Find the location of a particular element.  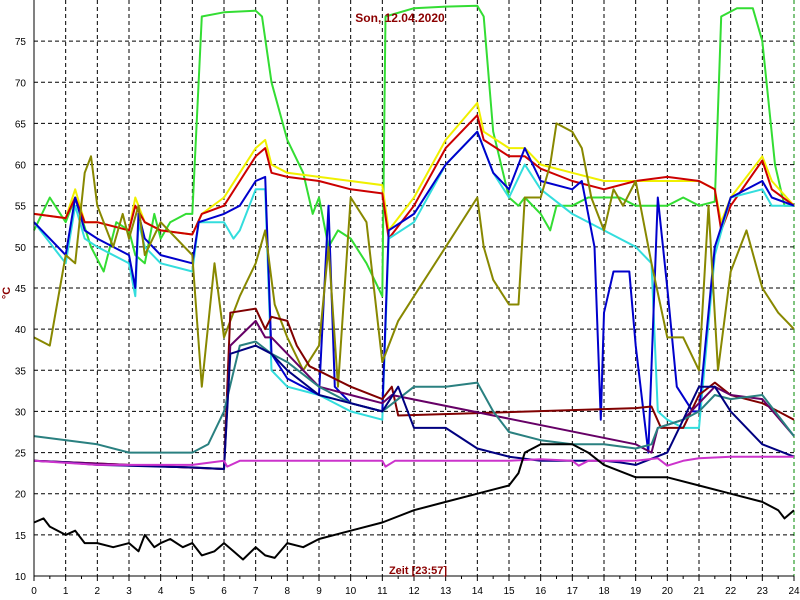

x-tick-label: 22 is located at coordinates (731, 591).